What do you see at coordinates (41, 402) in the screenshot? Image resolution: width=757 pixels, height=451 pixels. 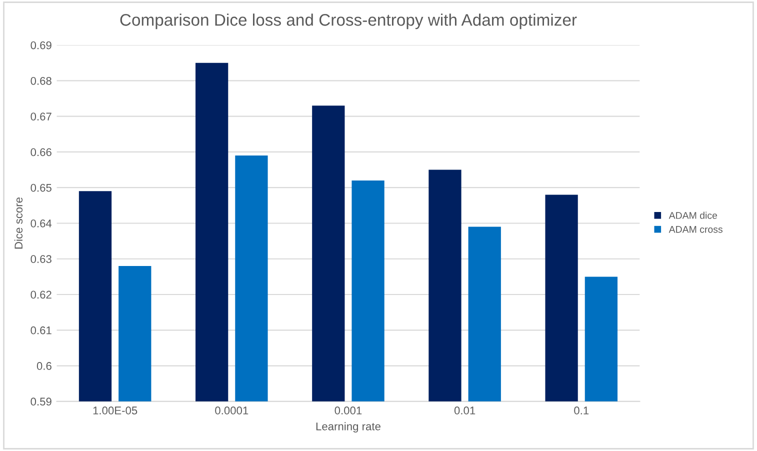 I see `y-tick-label: 0.59` at bounding box center [41, 402].